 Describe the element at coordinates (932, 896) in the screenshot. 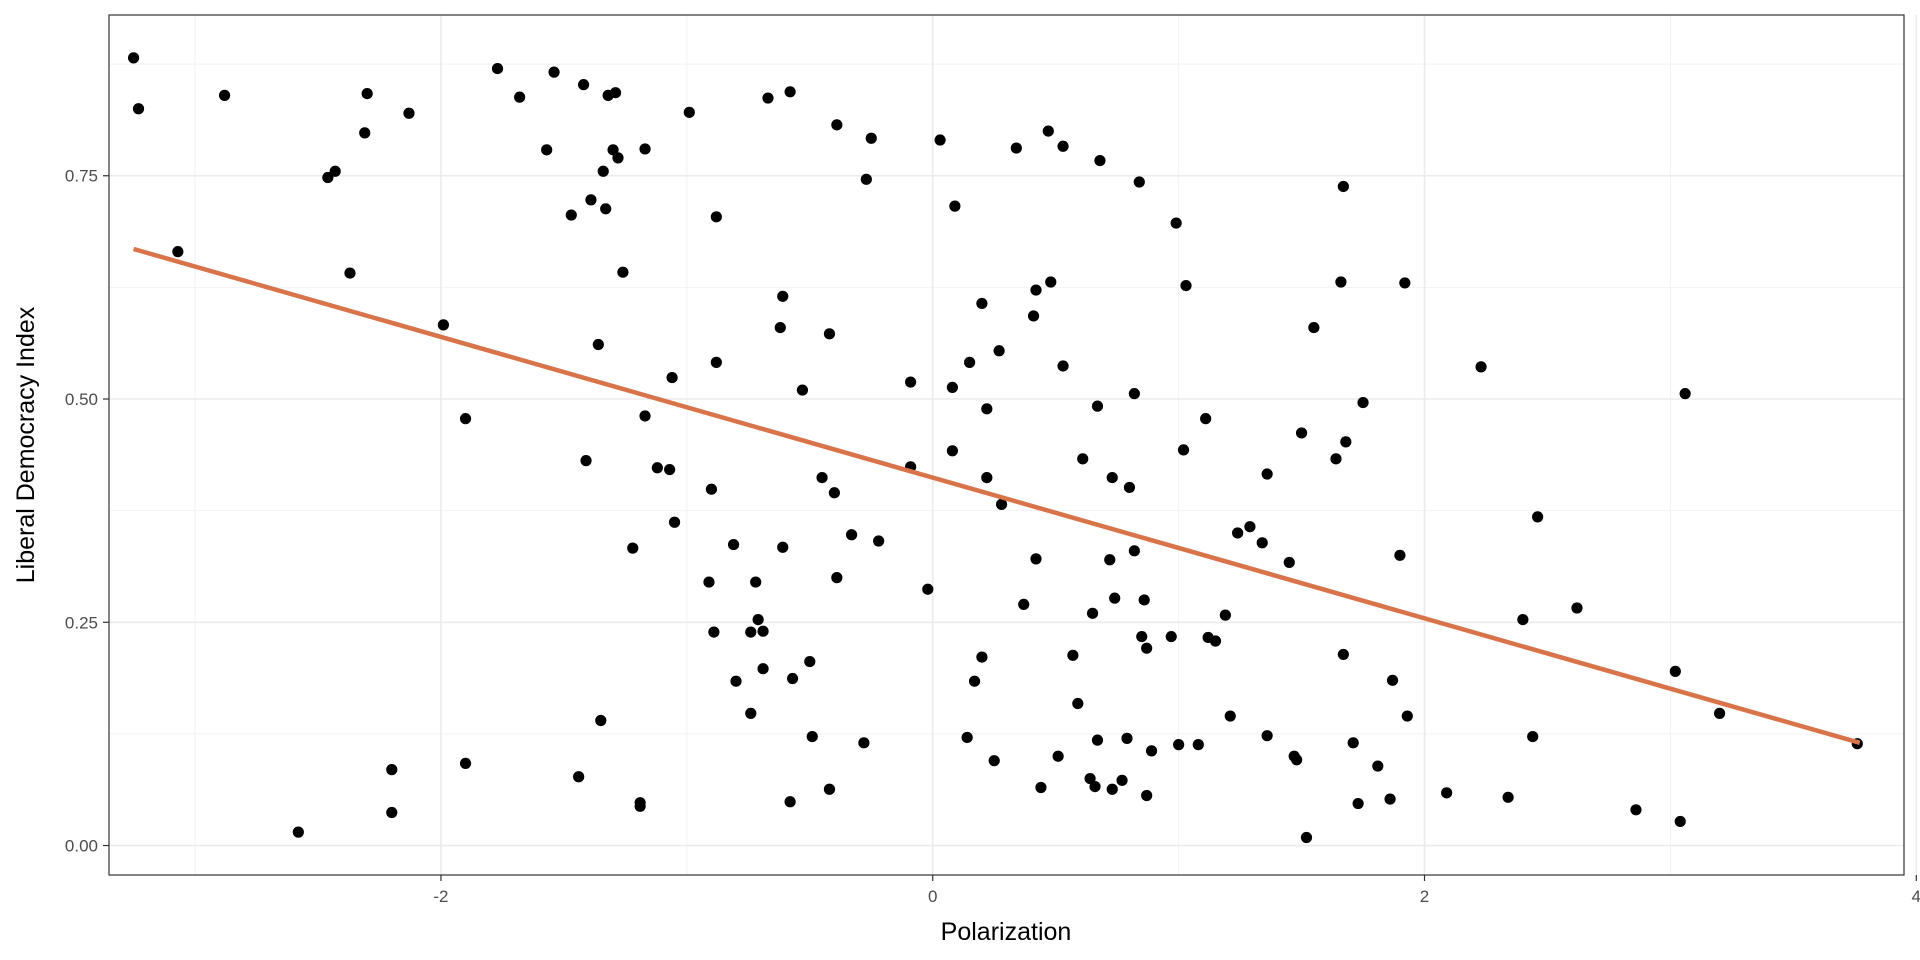

I see `x-tick-label: 0` at that location.